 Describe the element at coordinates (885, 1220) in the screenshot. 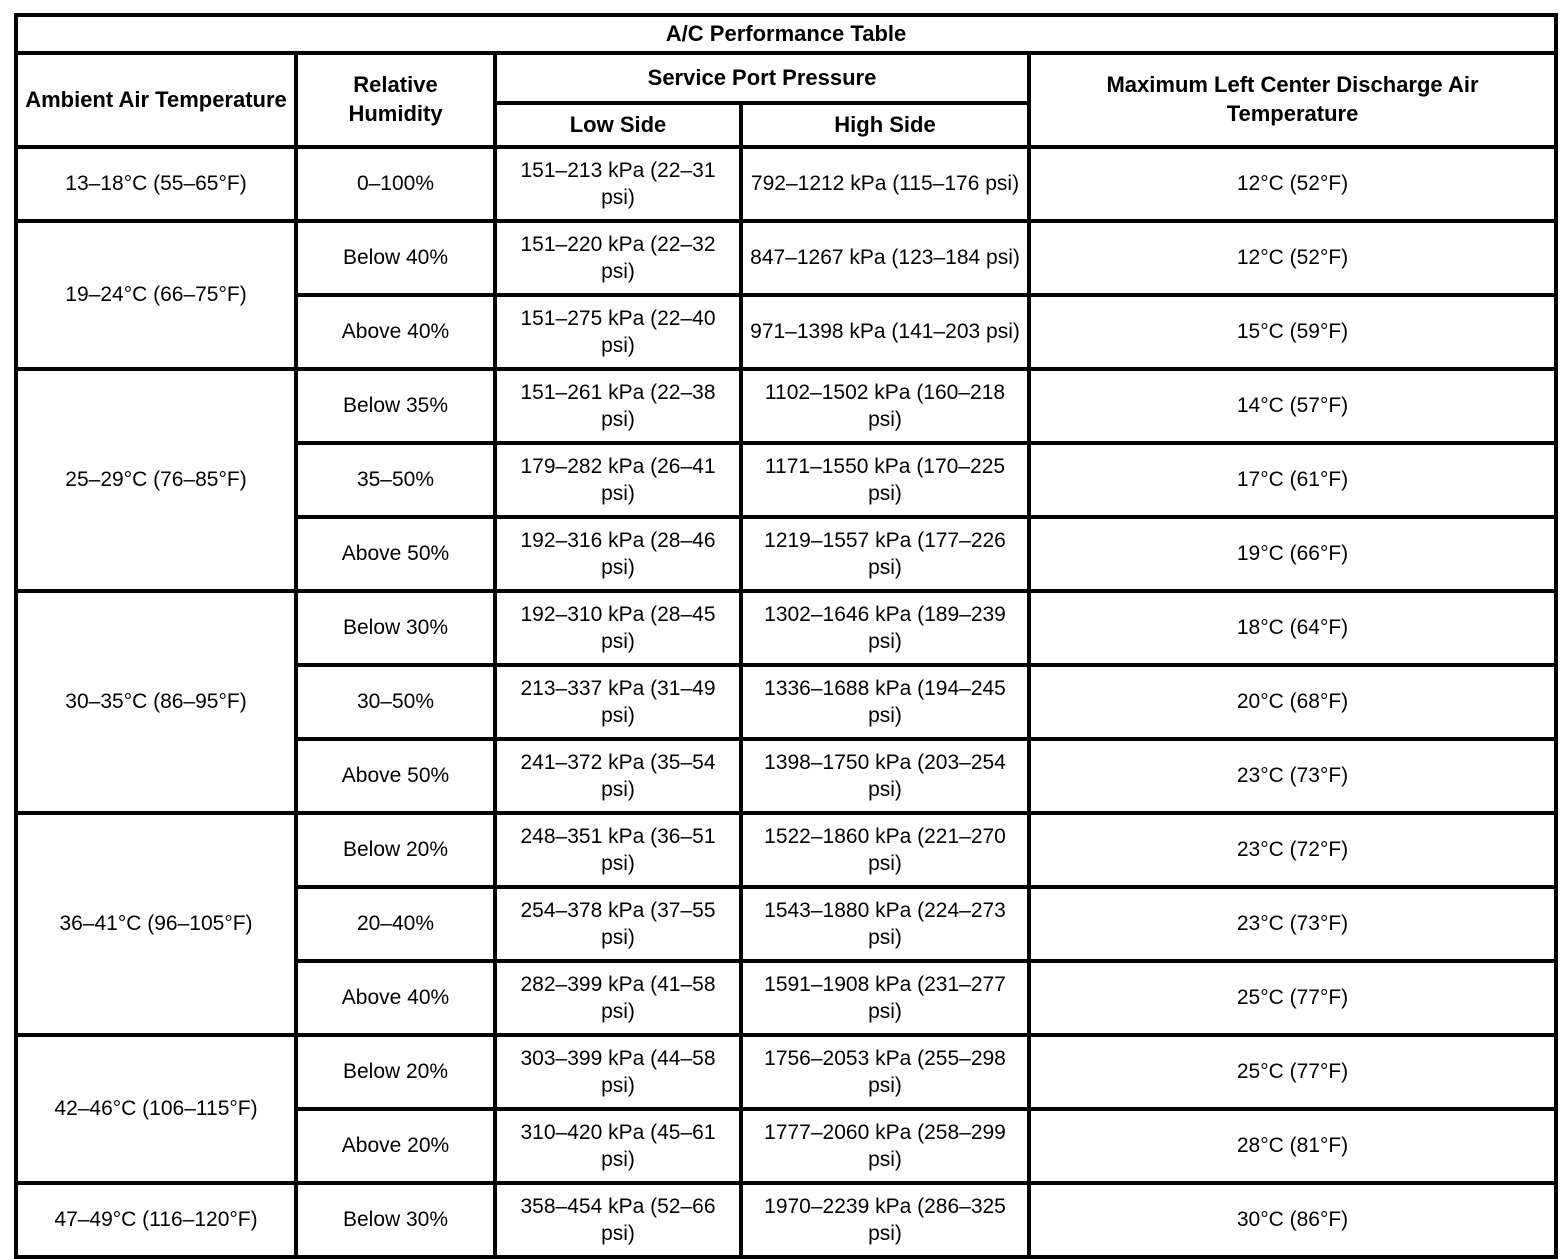

I see `high-side-pressure-cell: 1970–2239 kPa (286–325 psi)` at that location.